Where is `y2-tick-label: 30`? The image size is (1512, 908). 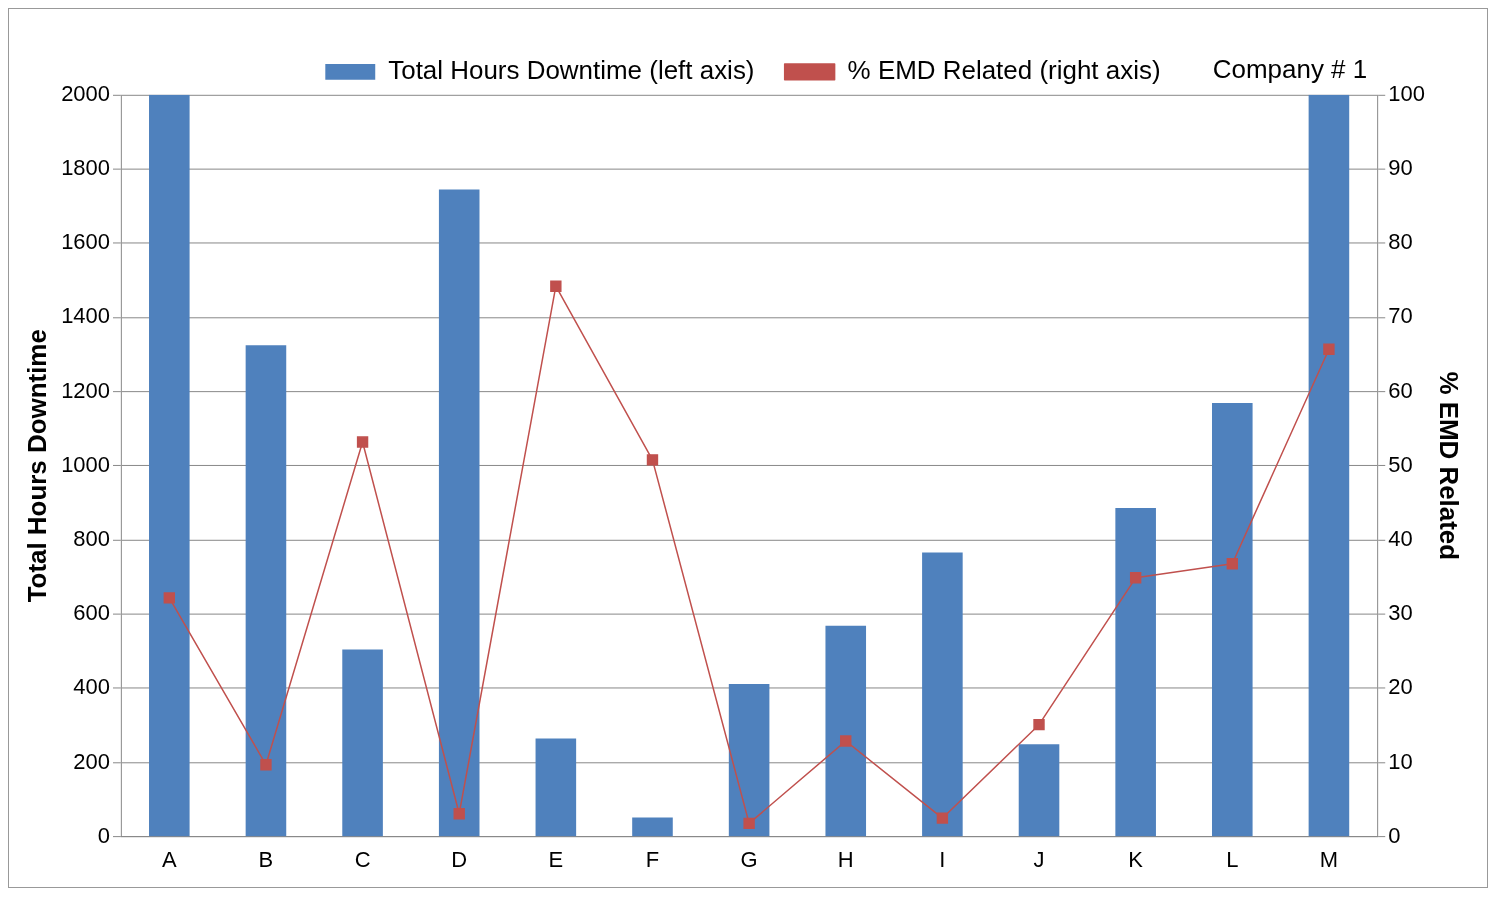 y2-tick-label: 30 is located at coordinates (1400, 613).